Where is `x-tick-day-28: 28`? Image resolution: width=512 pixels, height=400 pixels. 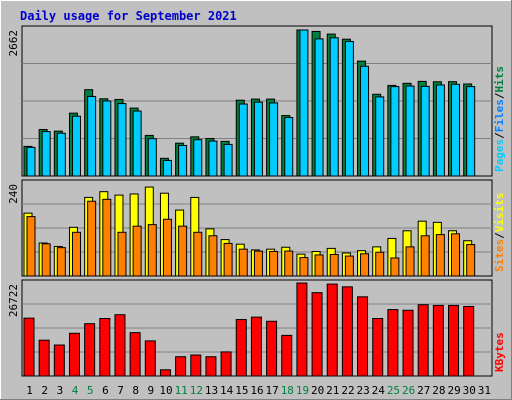 x-tick-day-28: 28 is located at coordinates (438, 390).